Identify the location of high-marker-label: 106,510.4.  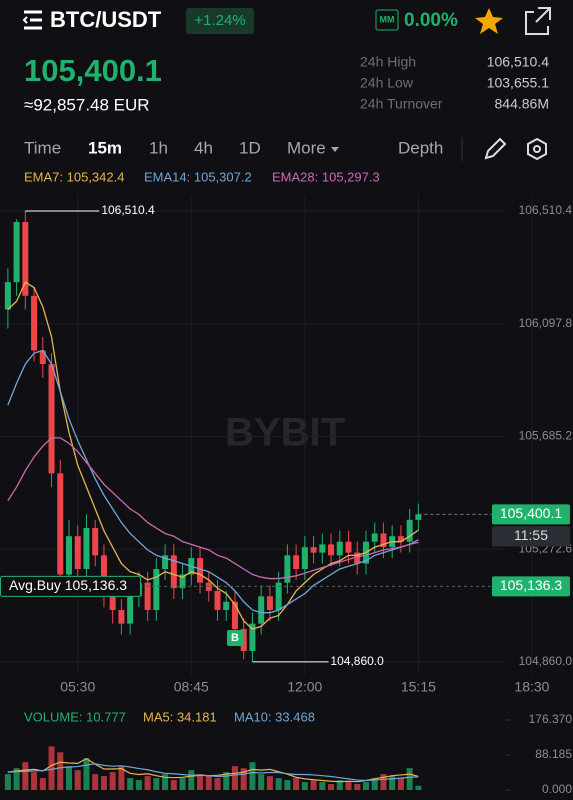
(128, 210).